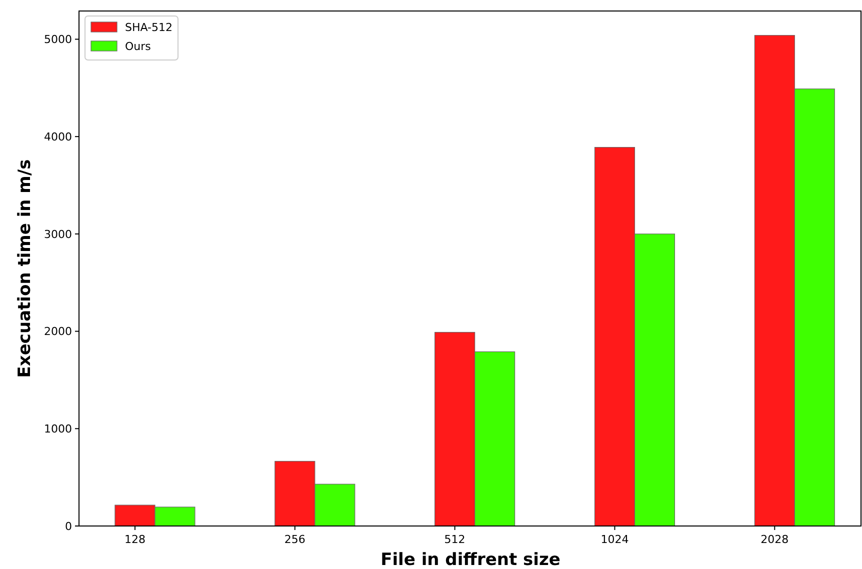 The height and width of the screenshot is (569, 862). Describe the element at coordinates (774, 539) in the screenshot. I see `x-tick-label: 2028` at that location.